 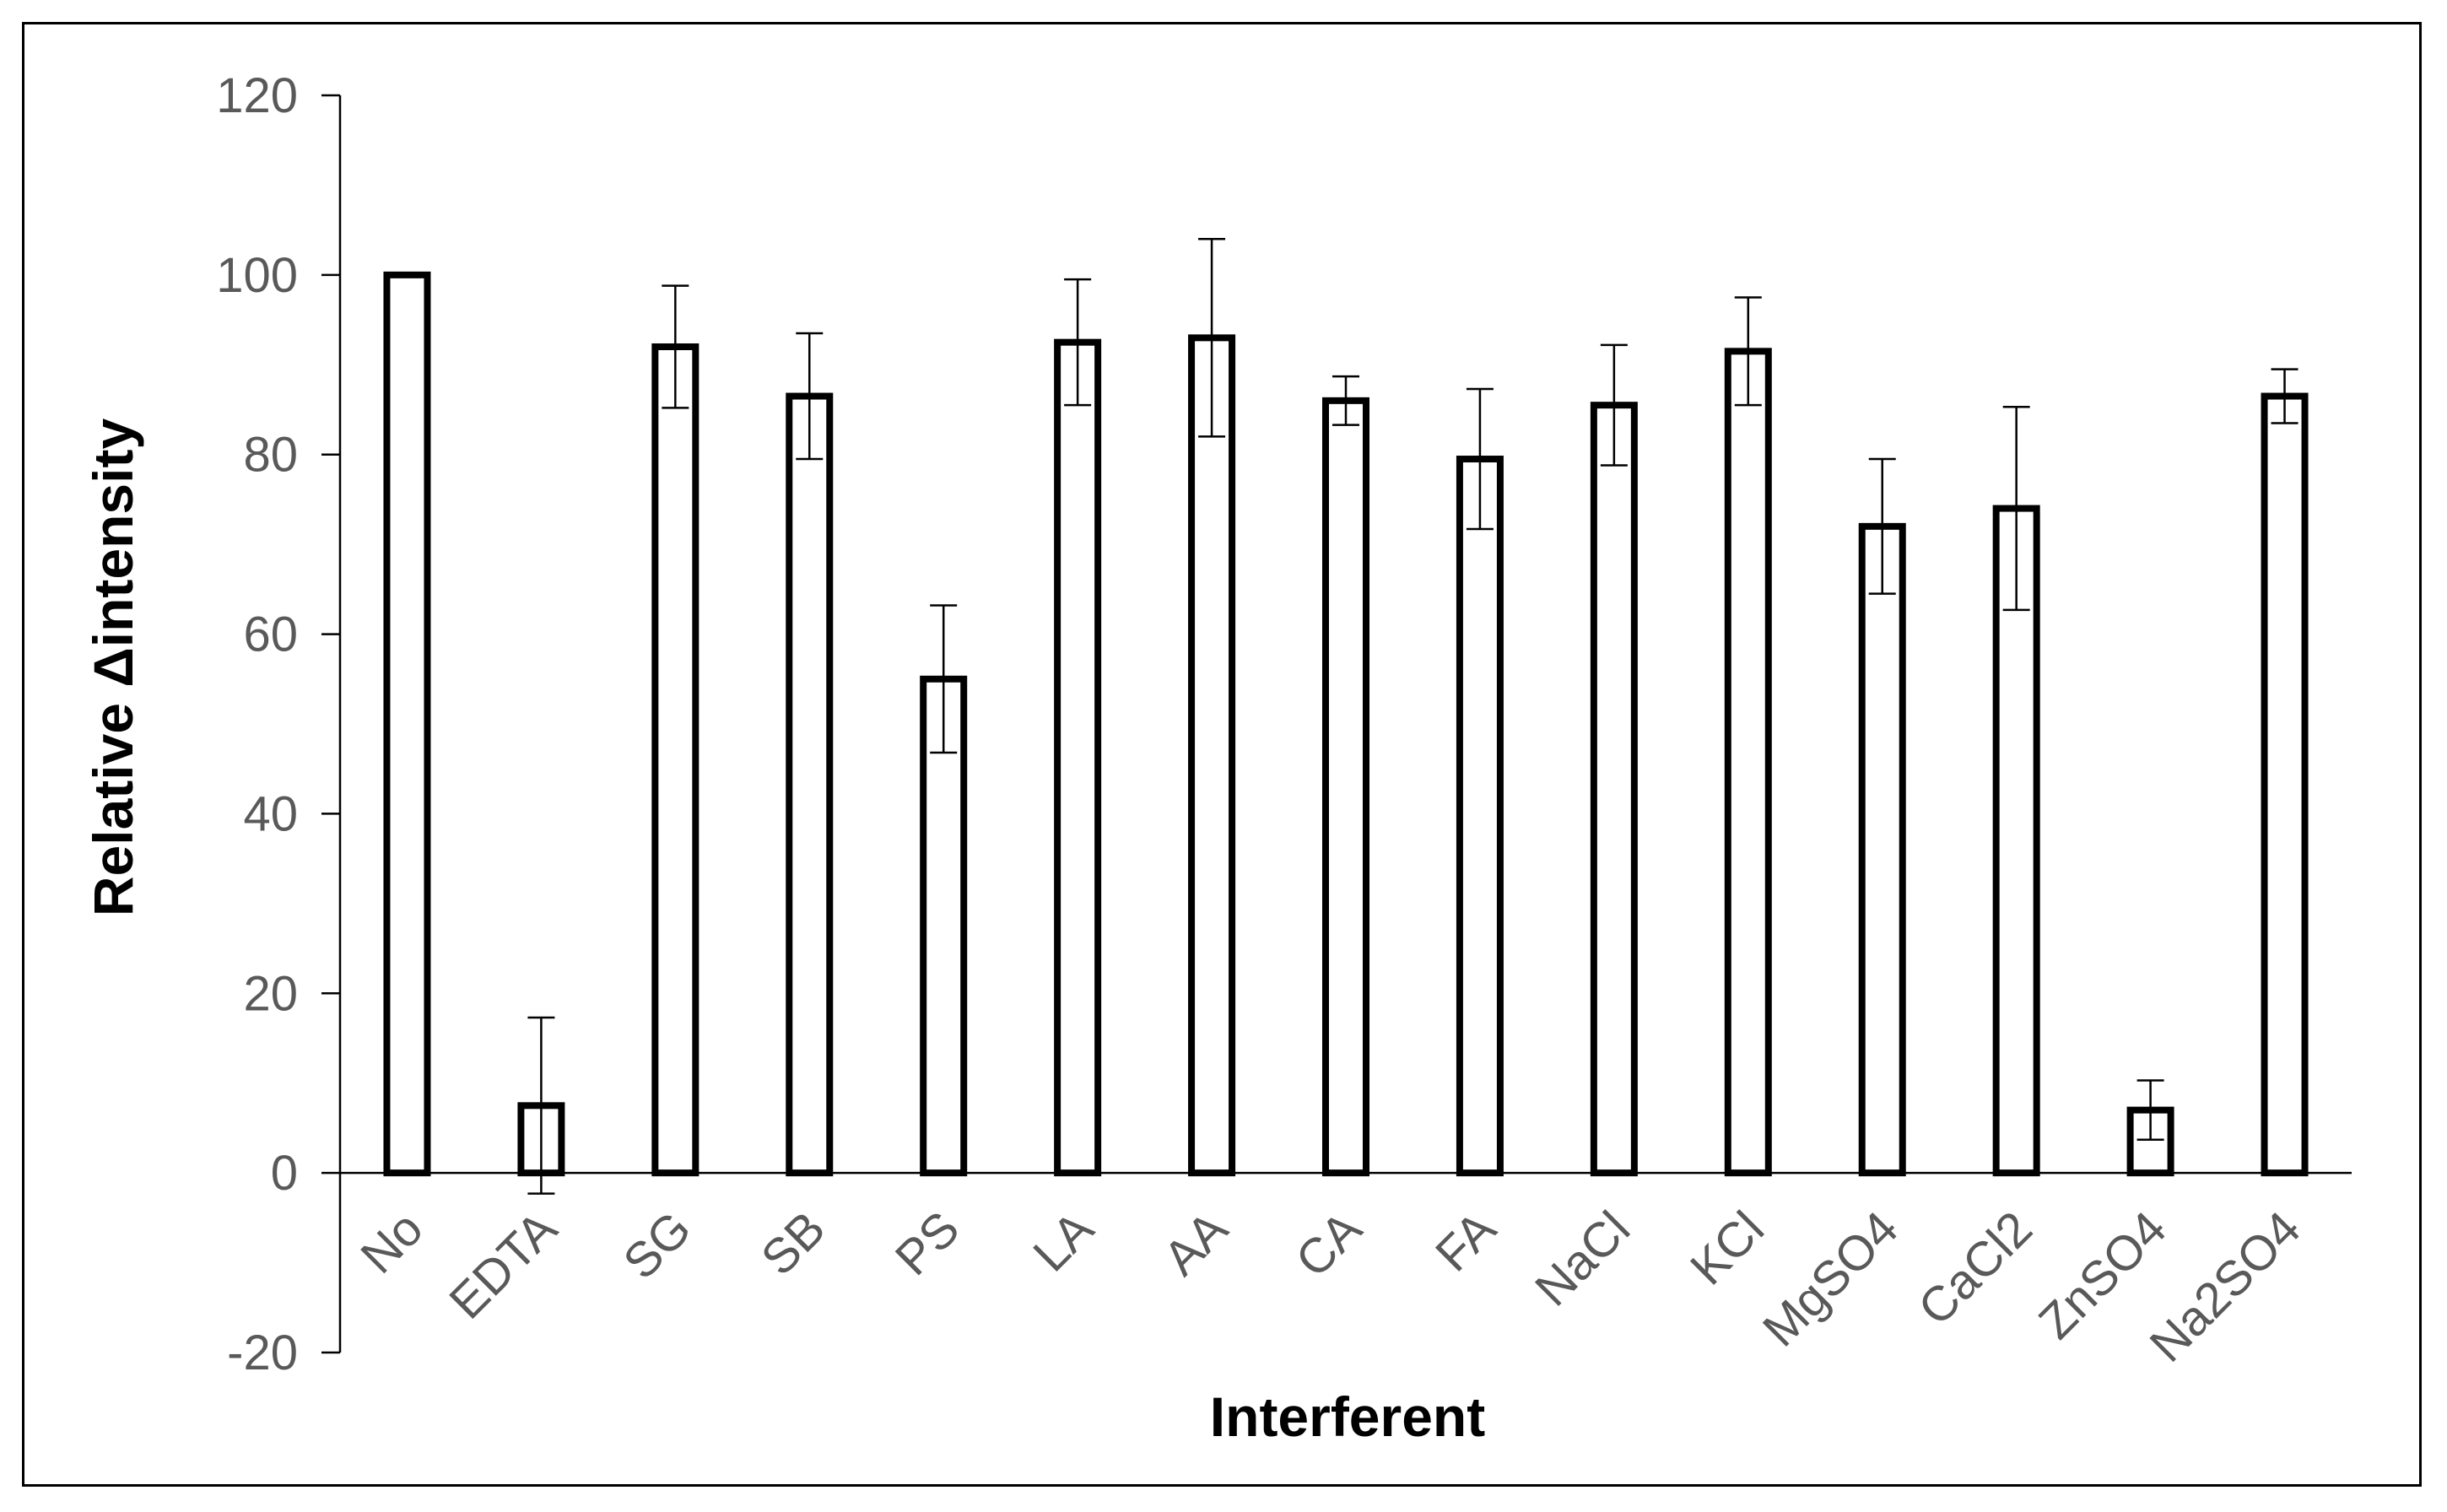 I want to click on x-tick-label: KCl, so click(x=1727, y=1248).